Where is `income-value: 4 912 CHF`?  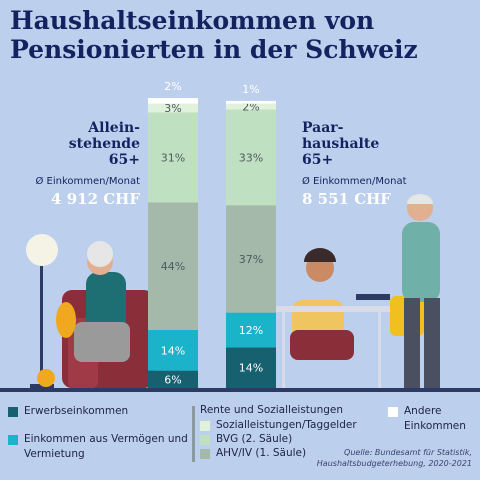
income-value: 4 912 CHF is located at coordinates (95, 199).